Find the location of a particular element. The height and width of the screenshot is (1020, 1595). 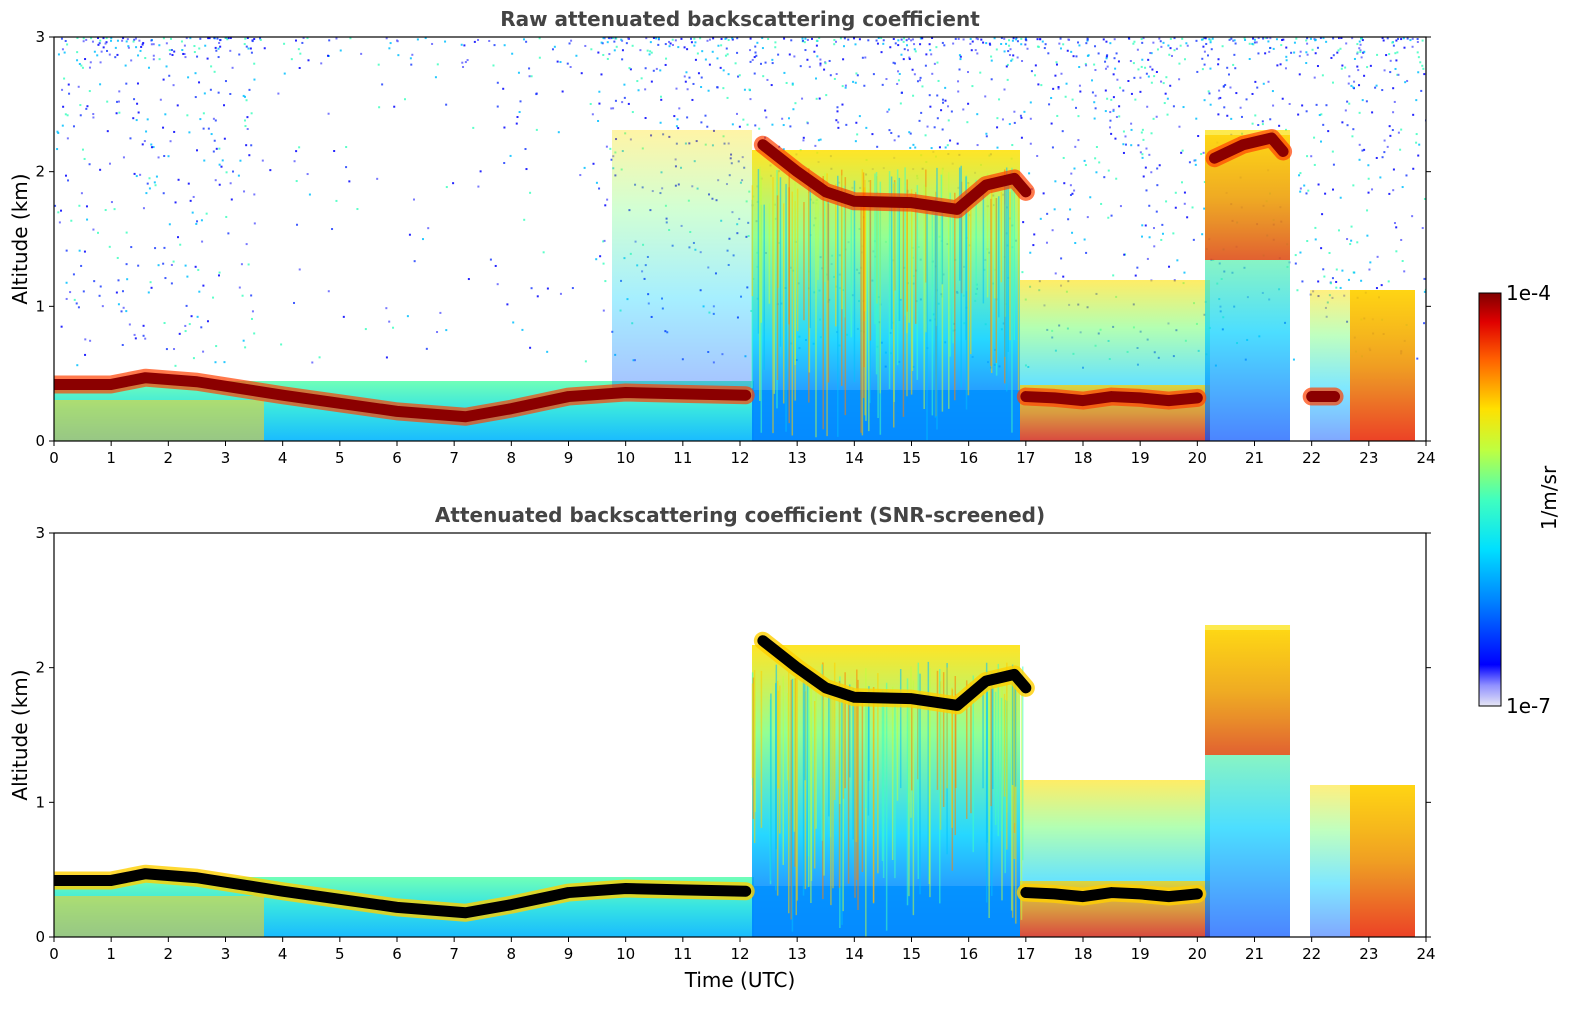

x-tick-label: 13 is located at coordinates (797, 458).